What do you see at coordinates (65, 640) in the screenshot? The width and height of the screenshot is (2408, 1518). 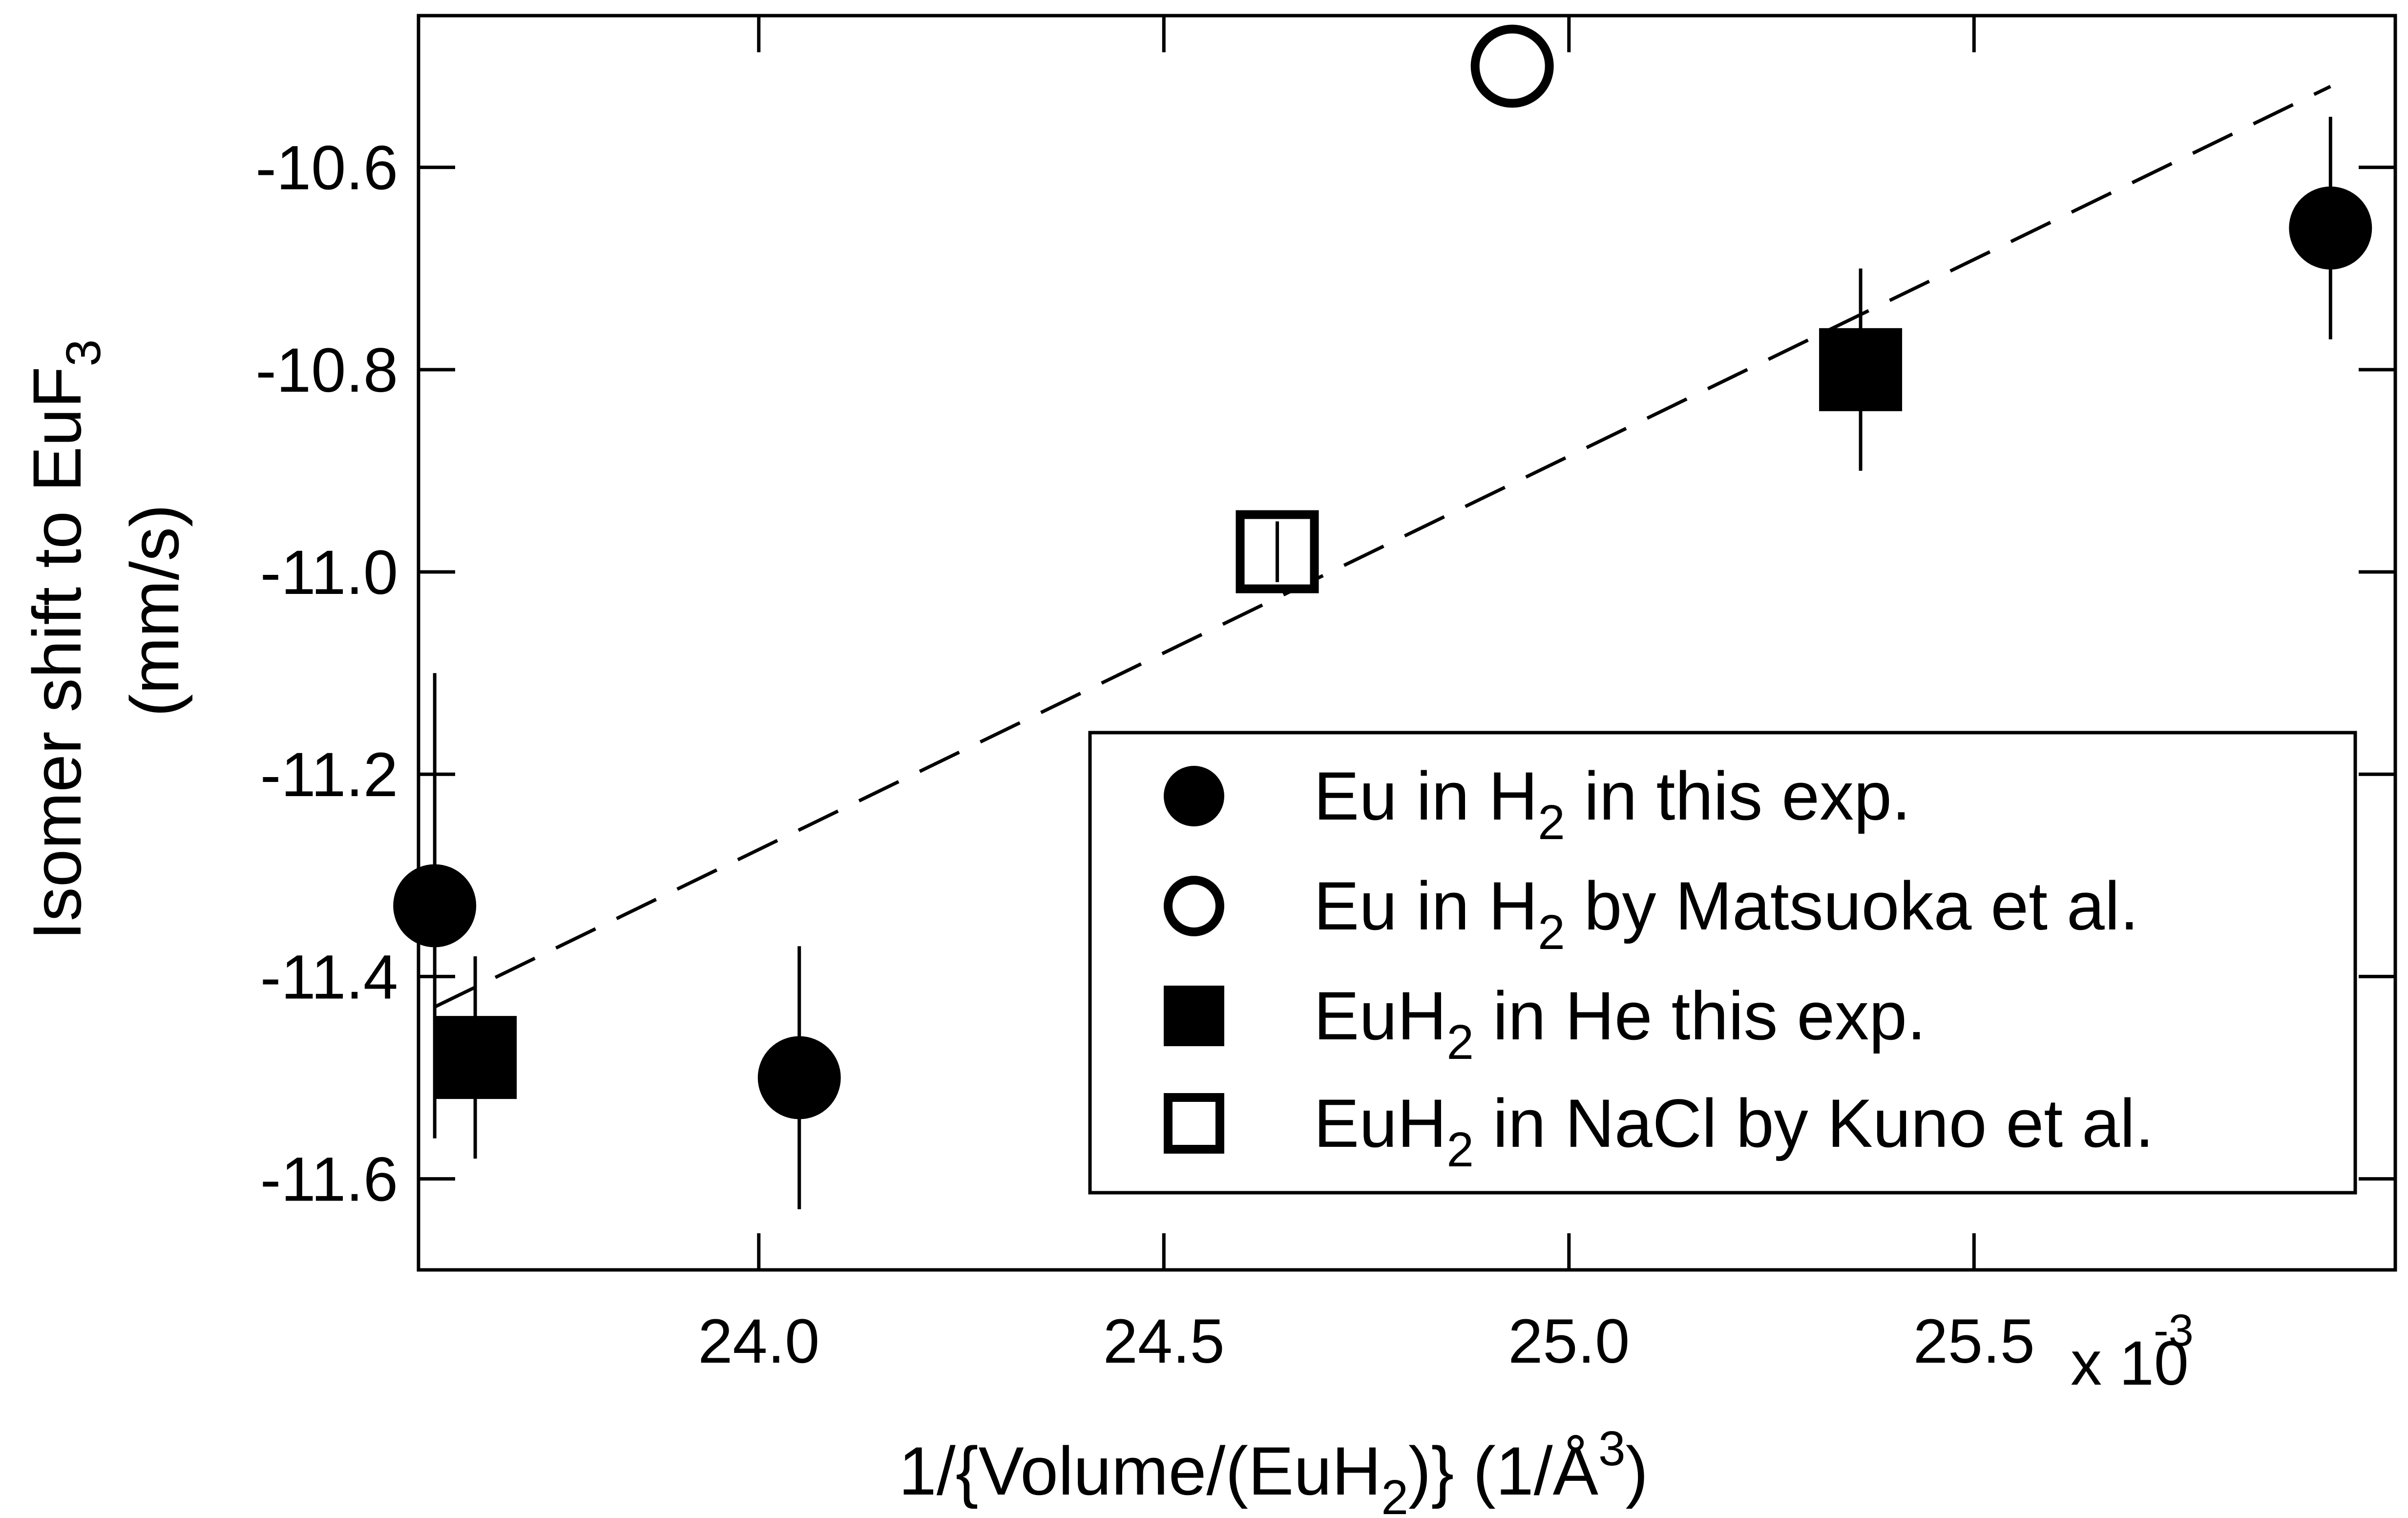 I see `y-axis-label: Isomer shift to EuF3` at bounding box center [65, 640].